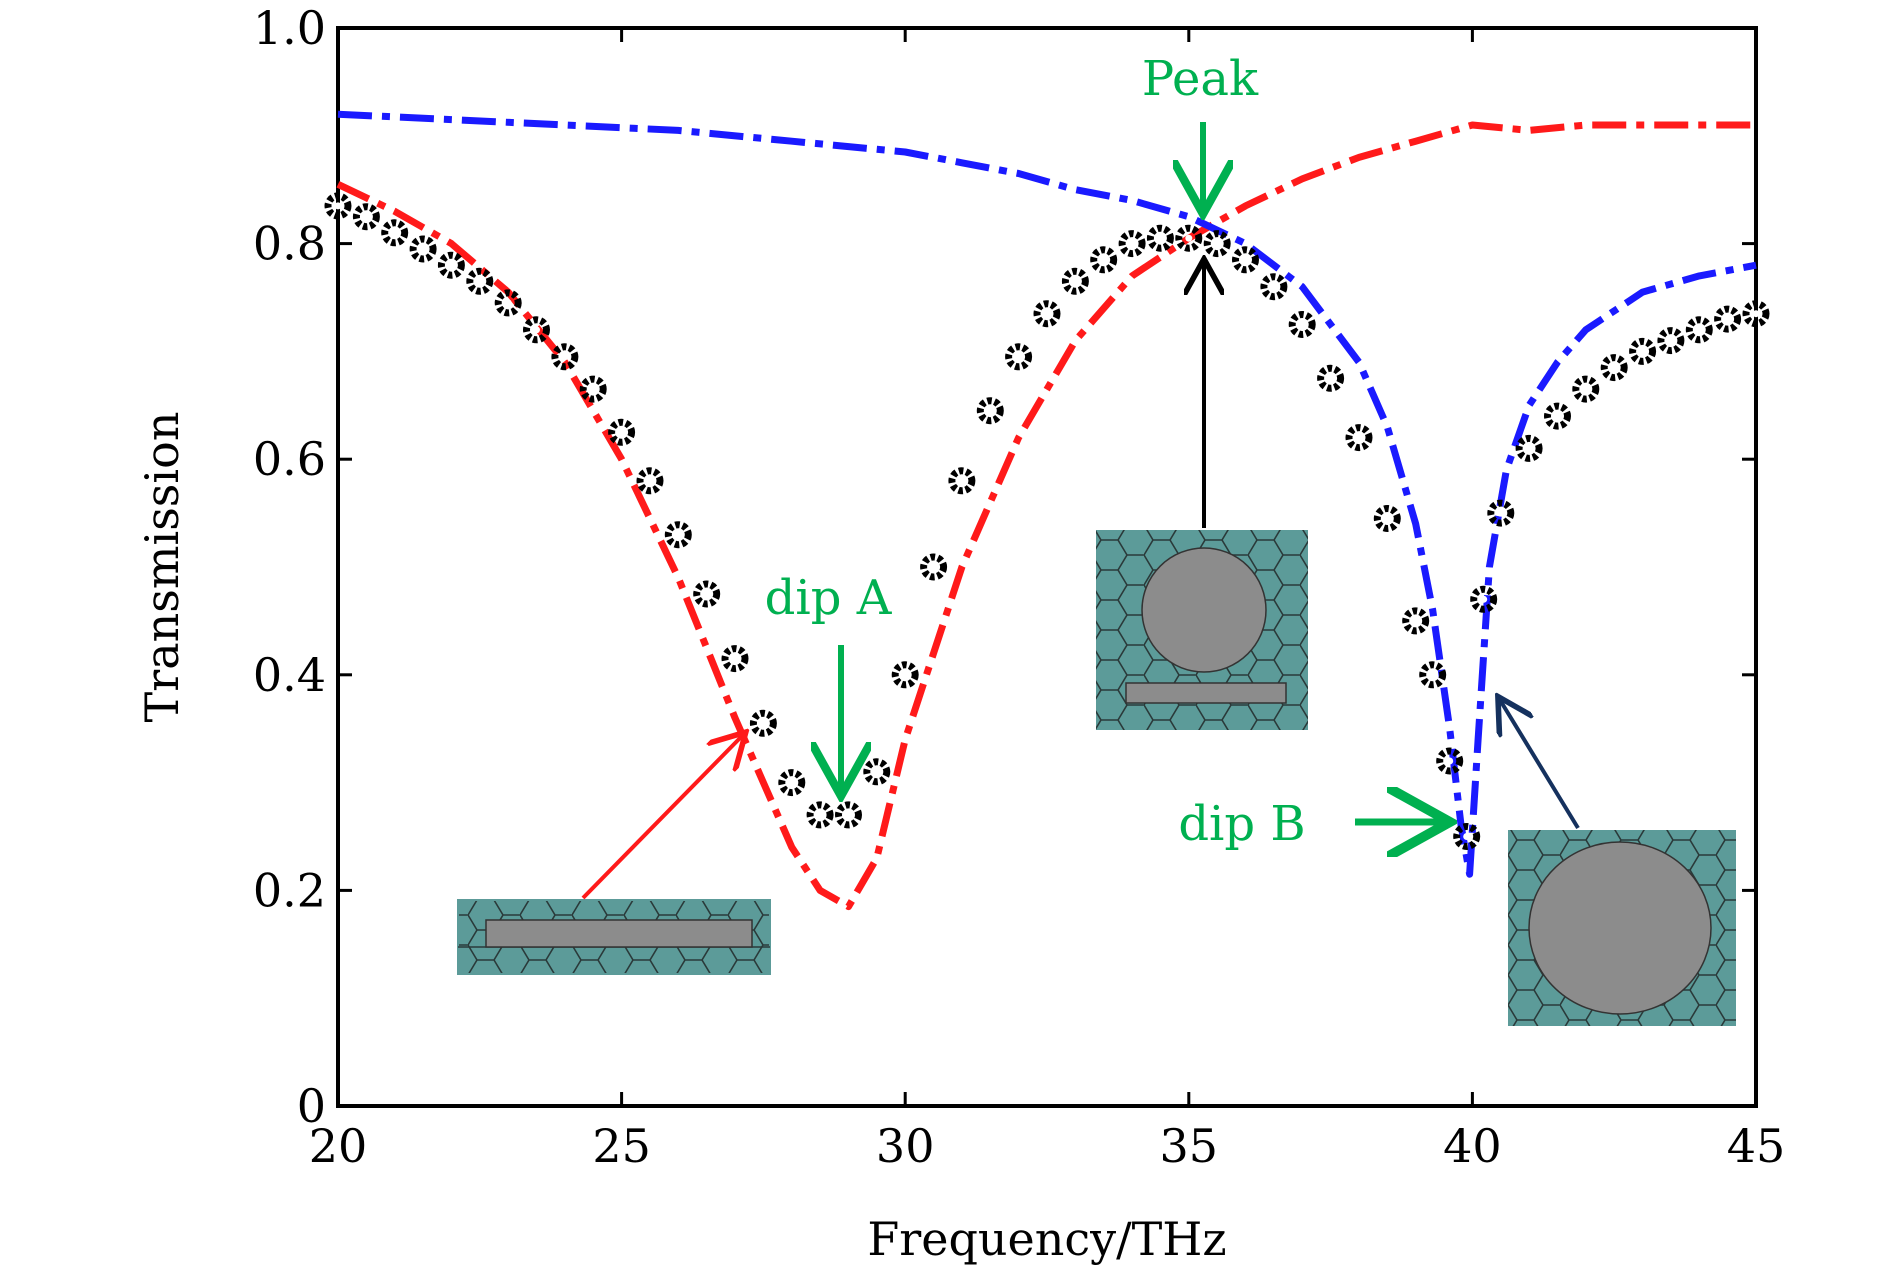 The image size is (1890, 1276). What do you see at coordinates (1472, 1146) in the screenshot?
I see `x-tick-label: 40` at bounding box center [1472, 1146].